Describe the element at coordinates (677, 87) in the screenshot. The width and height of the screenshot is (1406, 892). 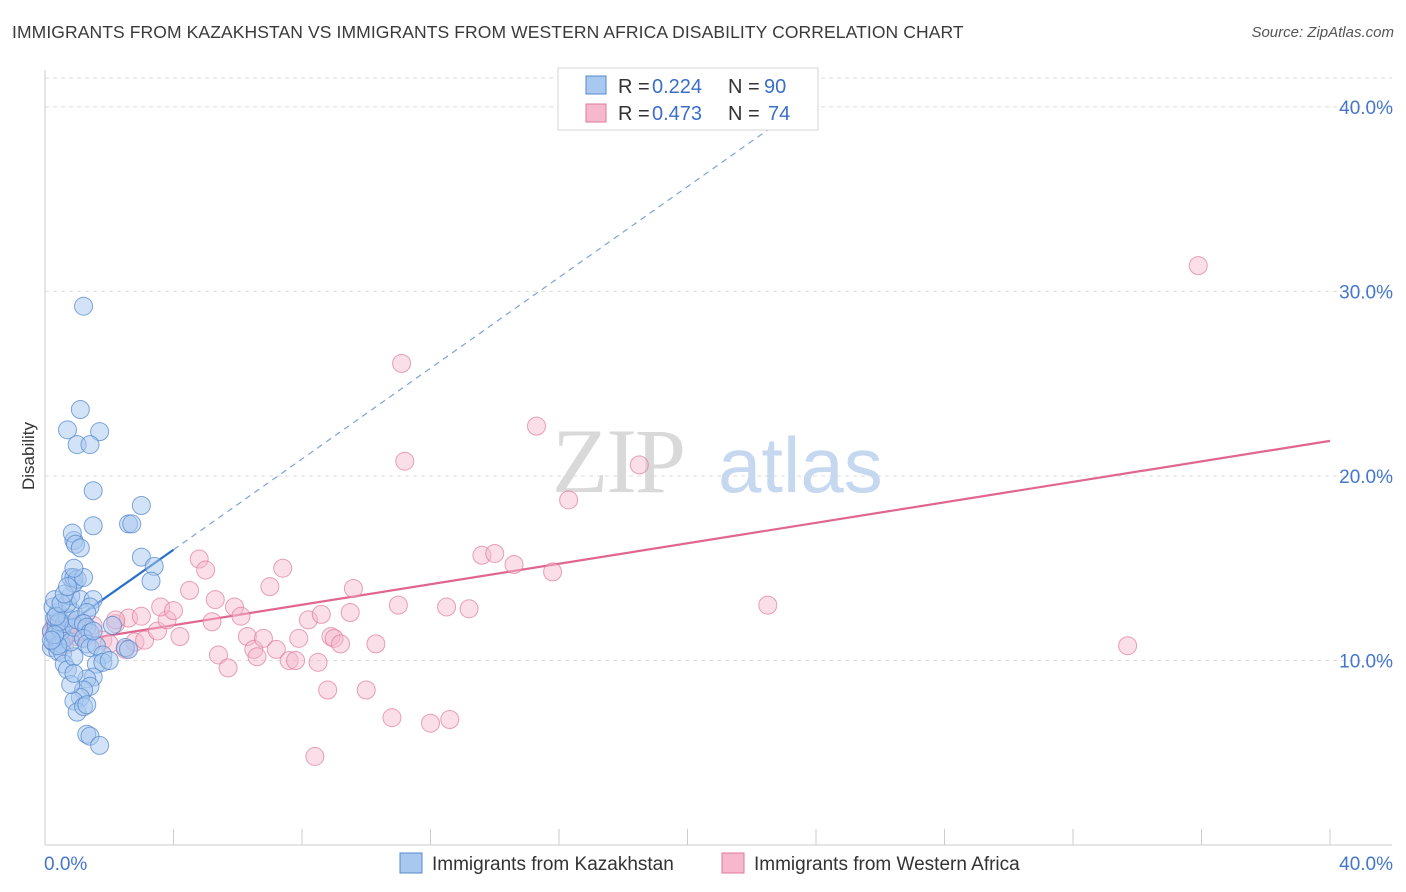
I see `legend-r-value-1: 0.224` at that location.